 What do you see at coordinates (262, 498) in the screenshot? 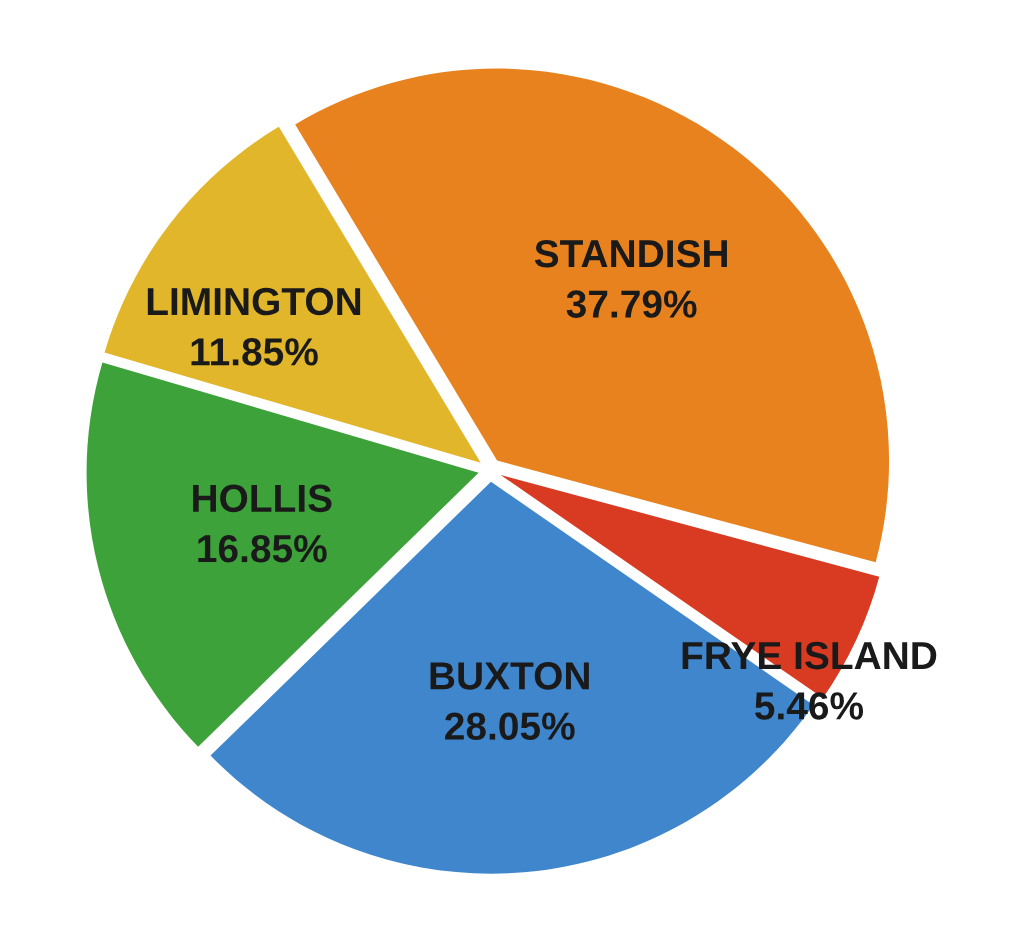
I see `slice-label: HOLLIS` at bounding box center [262, 498].